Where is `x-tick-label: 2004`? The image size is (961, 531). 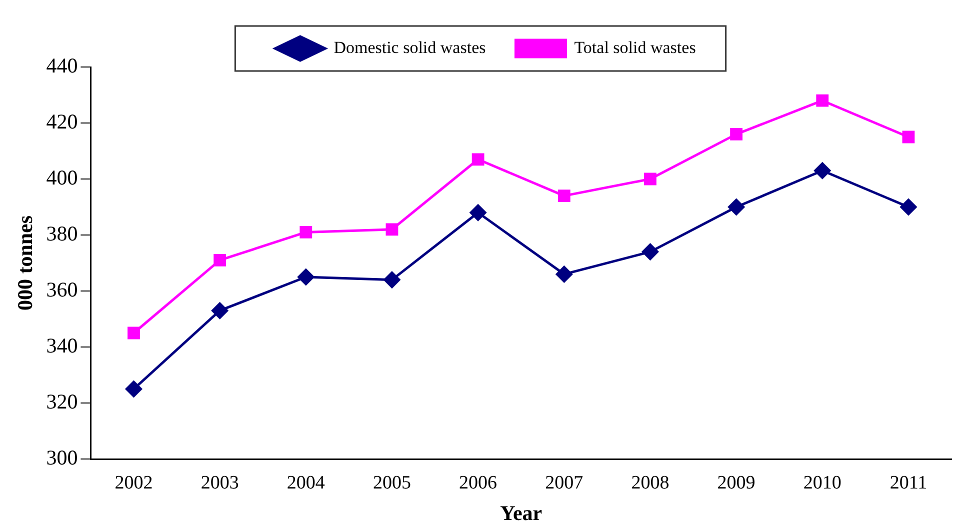
x-tick-label: 2004 is located at coordinates (306, 483).